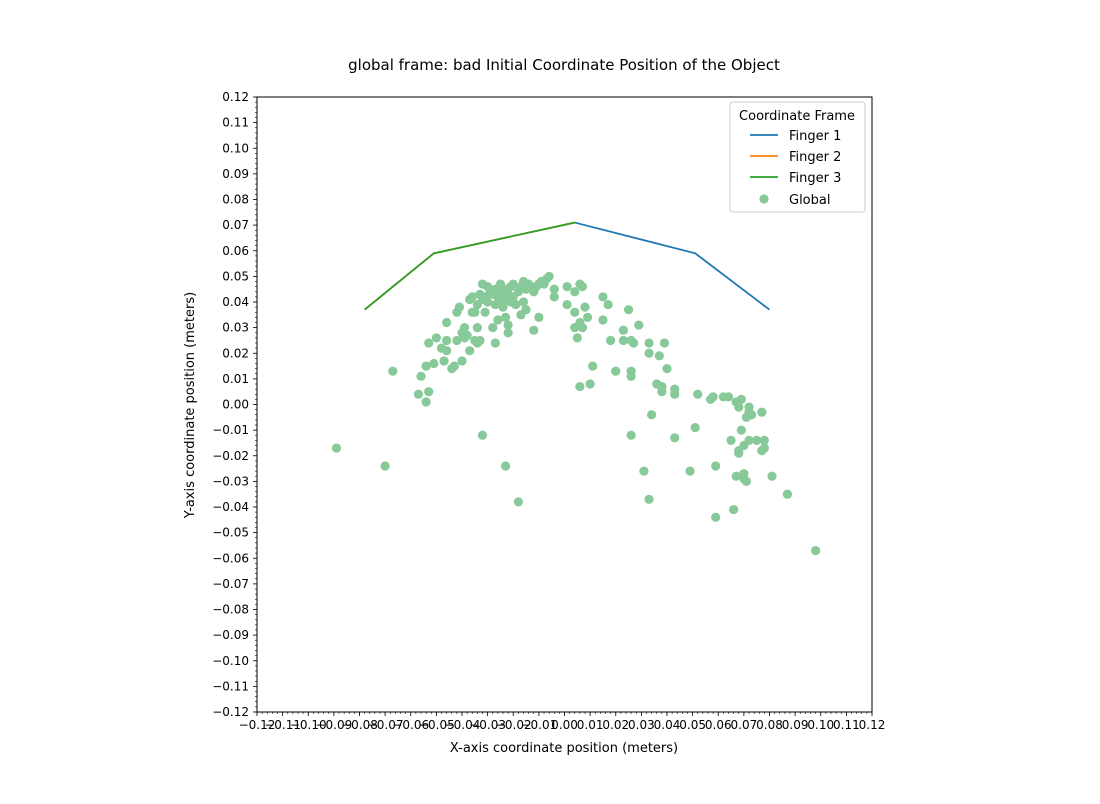 This screenshot has width=1100, height=804. I want to click on y-tick-label: 0.05, so click(235, 276).